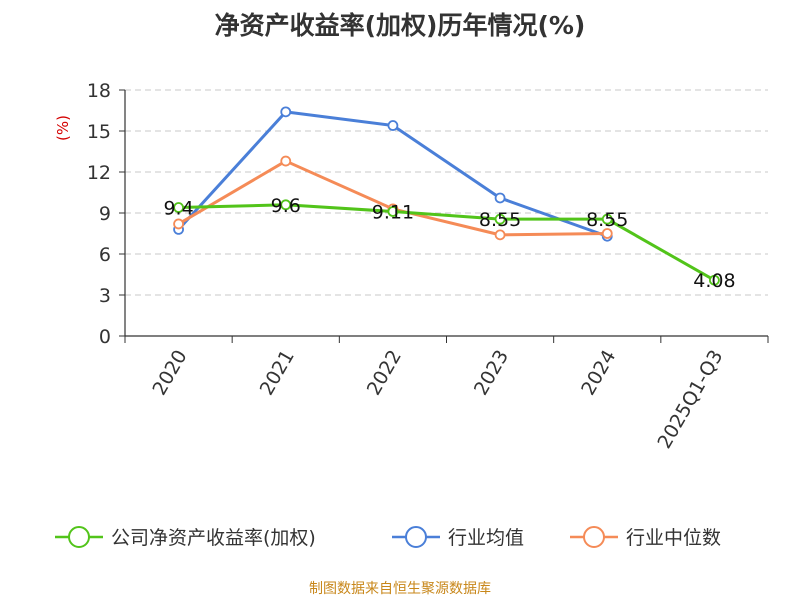 The width and height of the screenshot is (800, 600). What do you see at coordinates (105, 337) in the screenshot?
I see `y-tick-label: 0` at bounding box center [105, 337].